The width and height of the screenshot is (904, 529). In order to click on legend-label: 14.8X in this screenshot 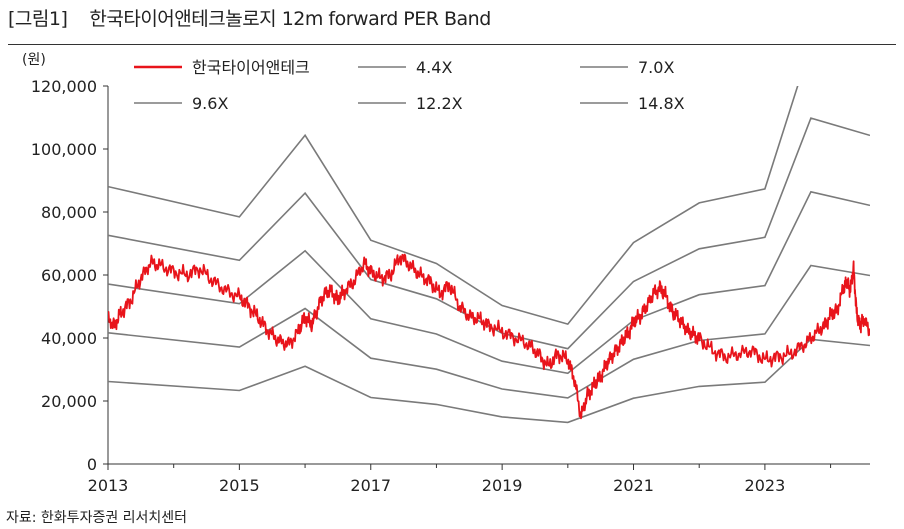, I will do `click(661, 103)`.